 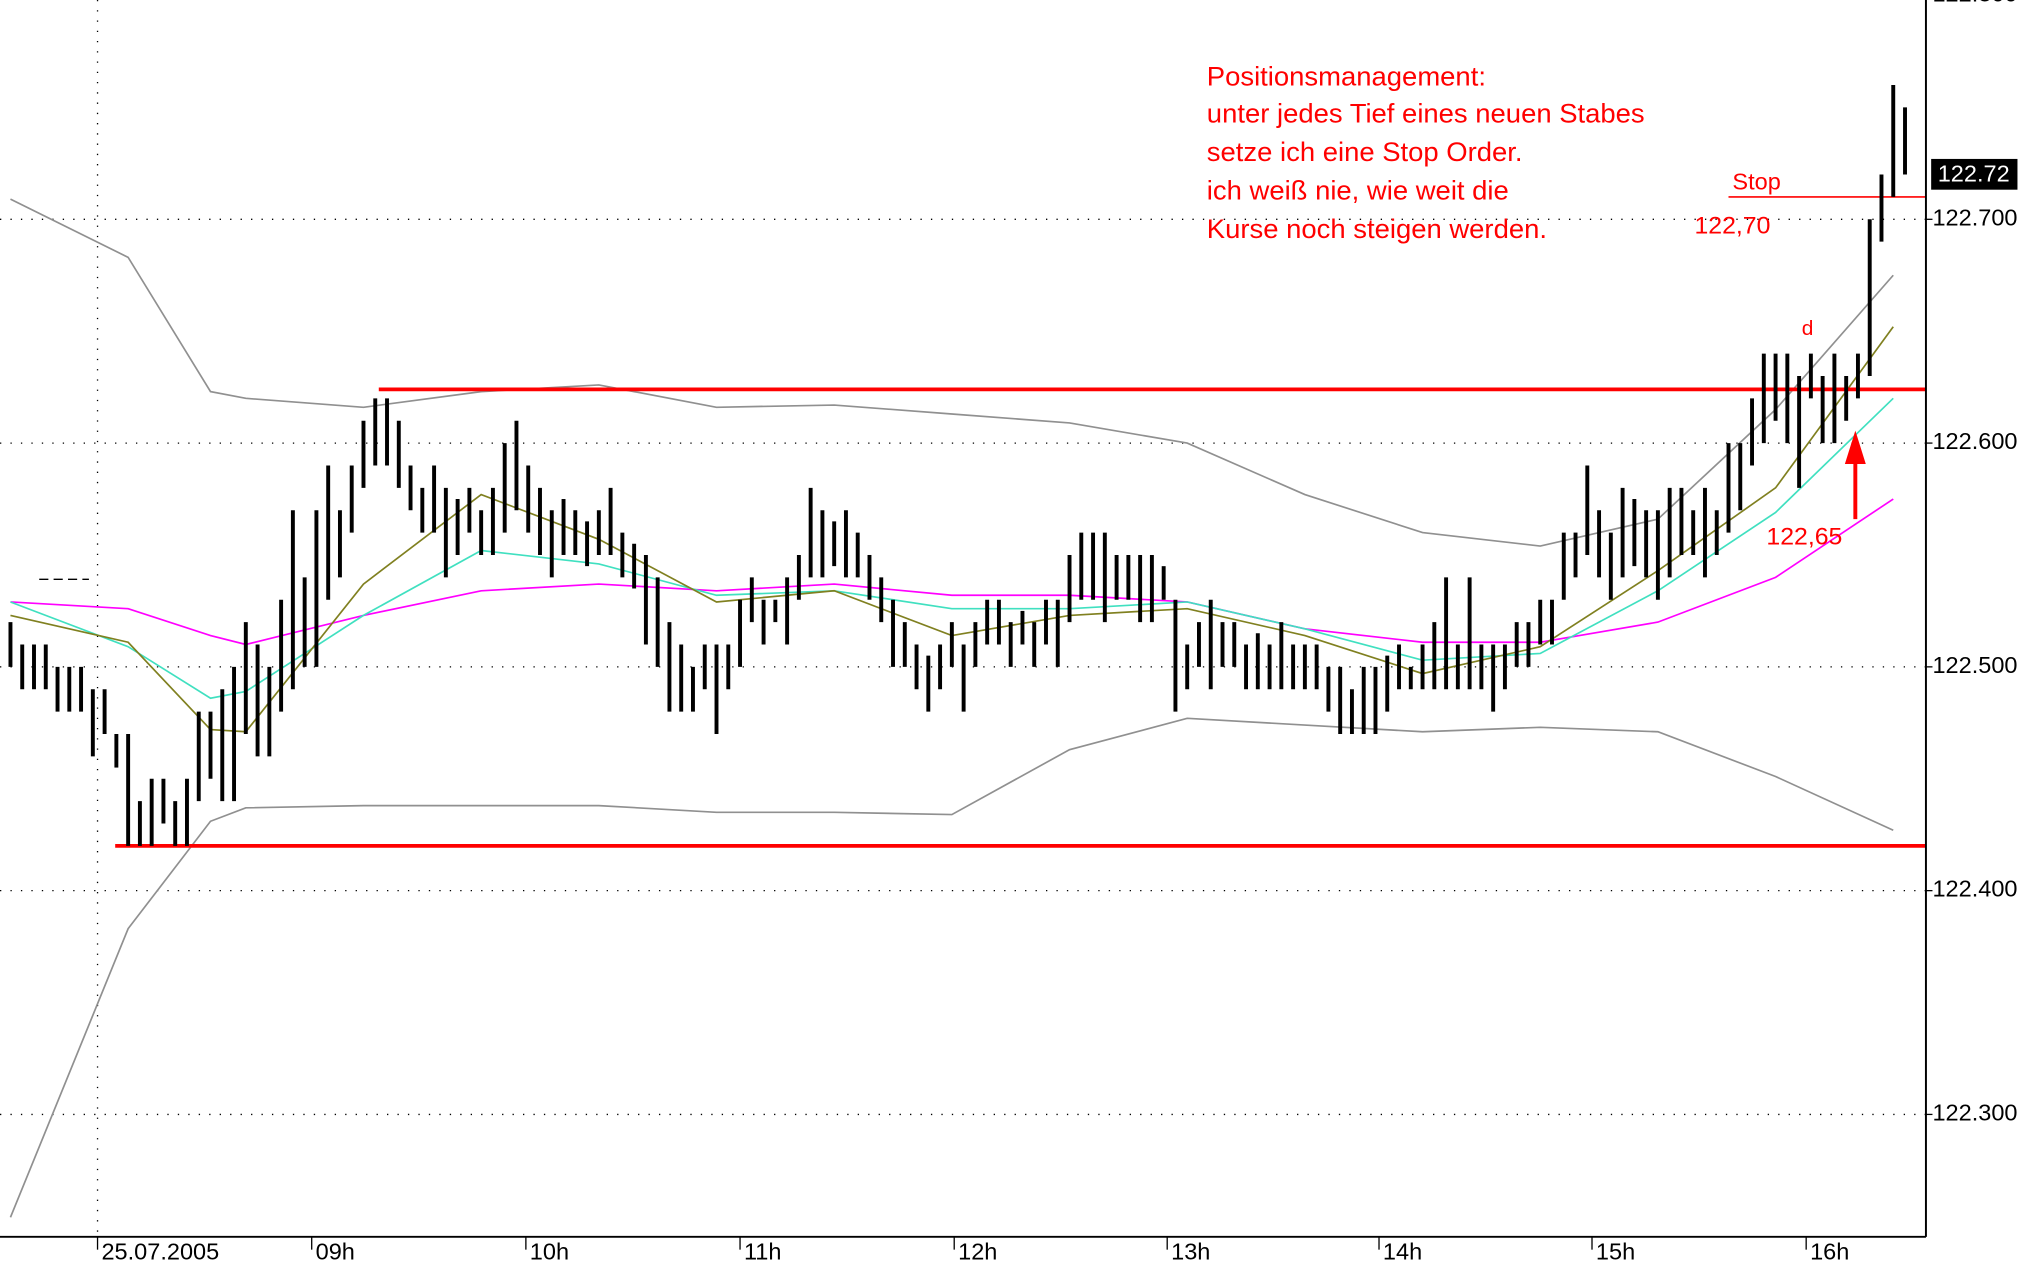 What do you see at coordinates (1377, 228) in the screenshot?
I see `note-line: Kurse noch steigen werden.` at bounding box center [1377, 228].